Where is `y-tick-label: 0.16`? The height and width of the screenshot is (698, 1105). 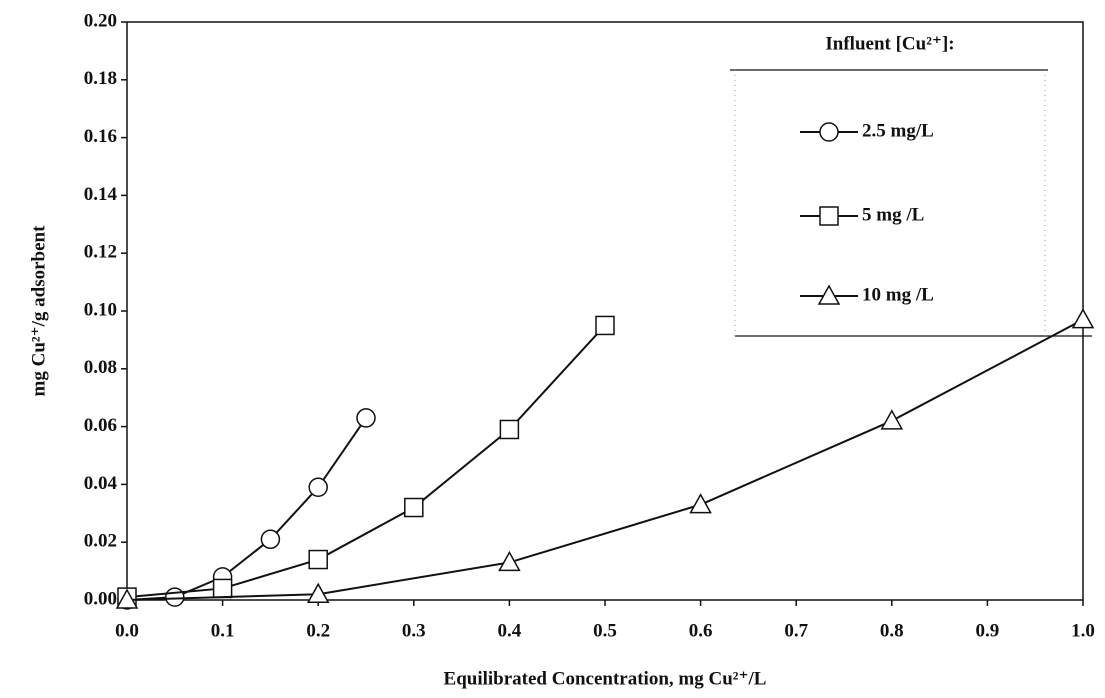
y-tick-label: 0.16 is located at coordinates (100, 136).